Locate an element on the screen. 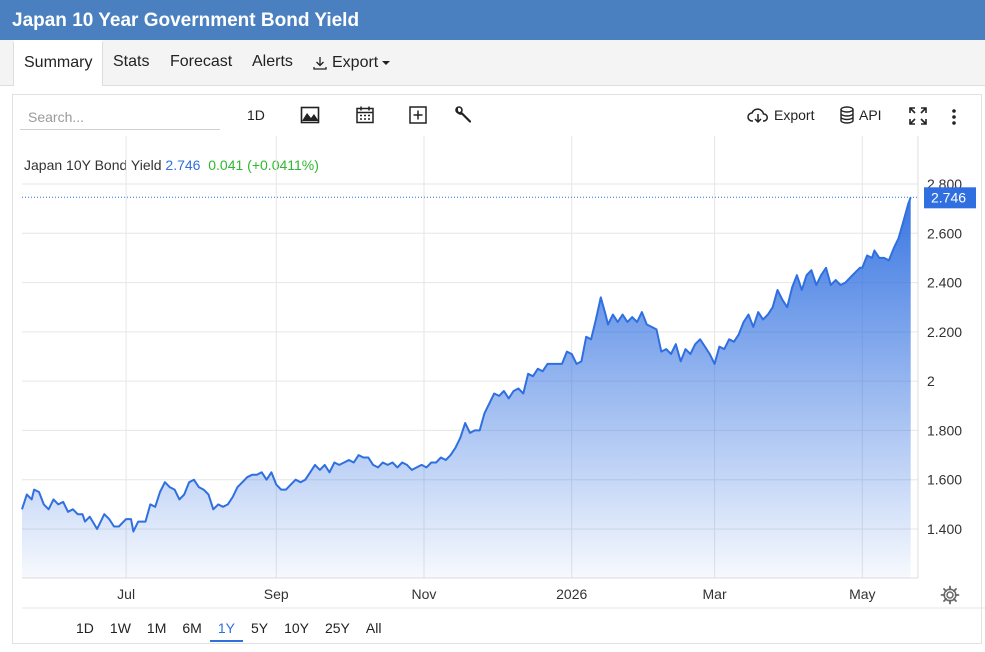 This screenshot has width=985, height=652. y-tick-label: 2.400 is located at coordinates (944, 283).